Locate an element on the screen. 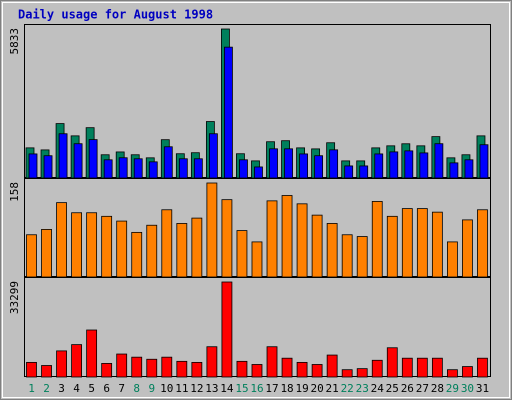  x-tick-label: 14 is located at coordinates (227, 388).